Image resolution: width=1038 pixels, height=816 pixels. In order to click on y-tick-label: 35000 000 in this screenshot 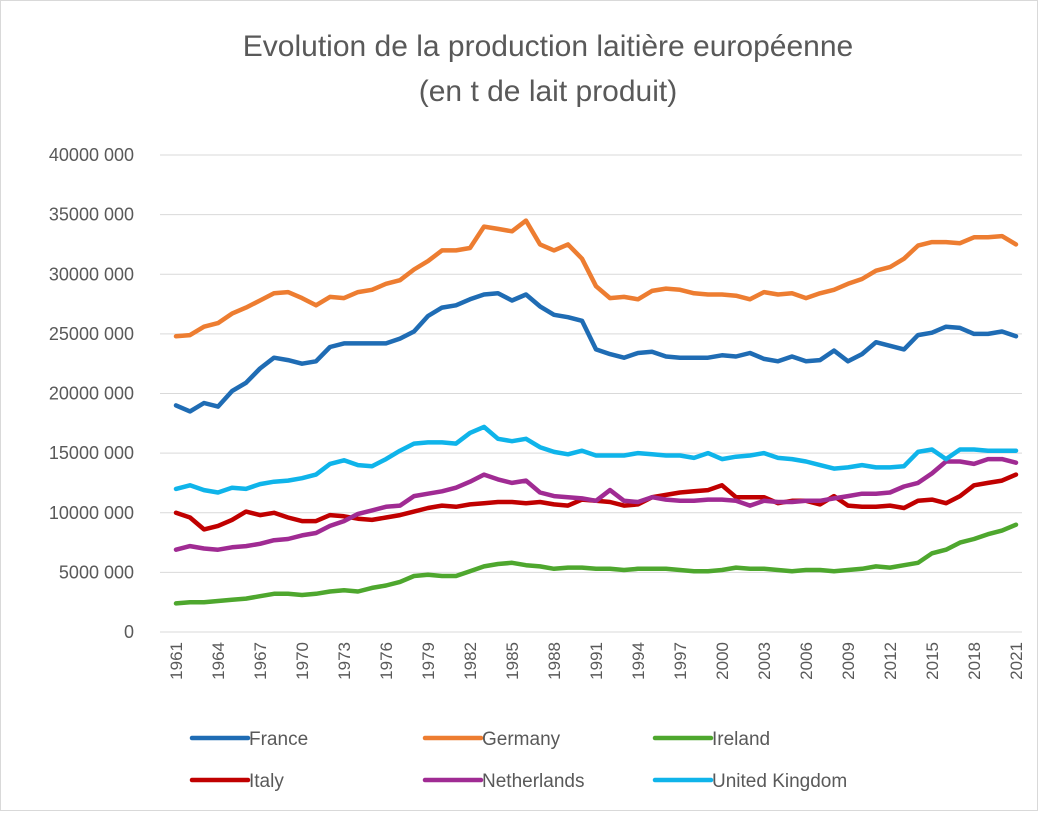, I will do `click(91, 215)`.